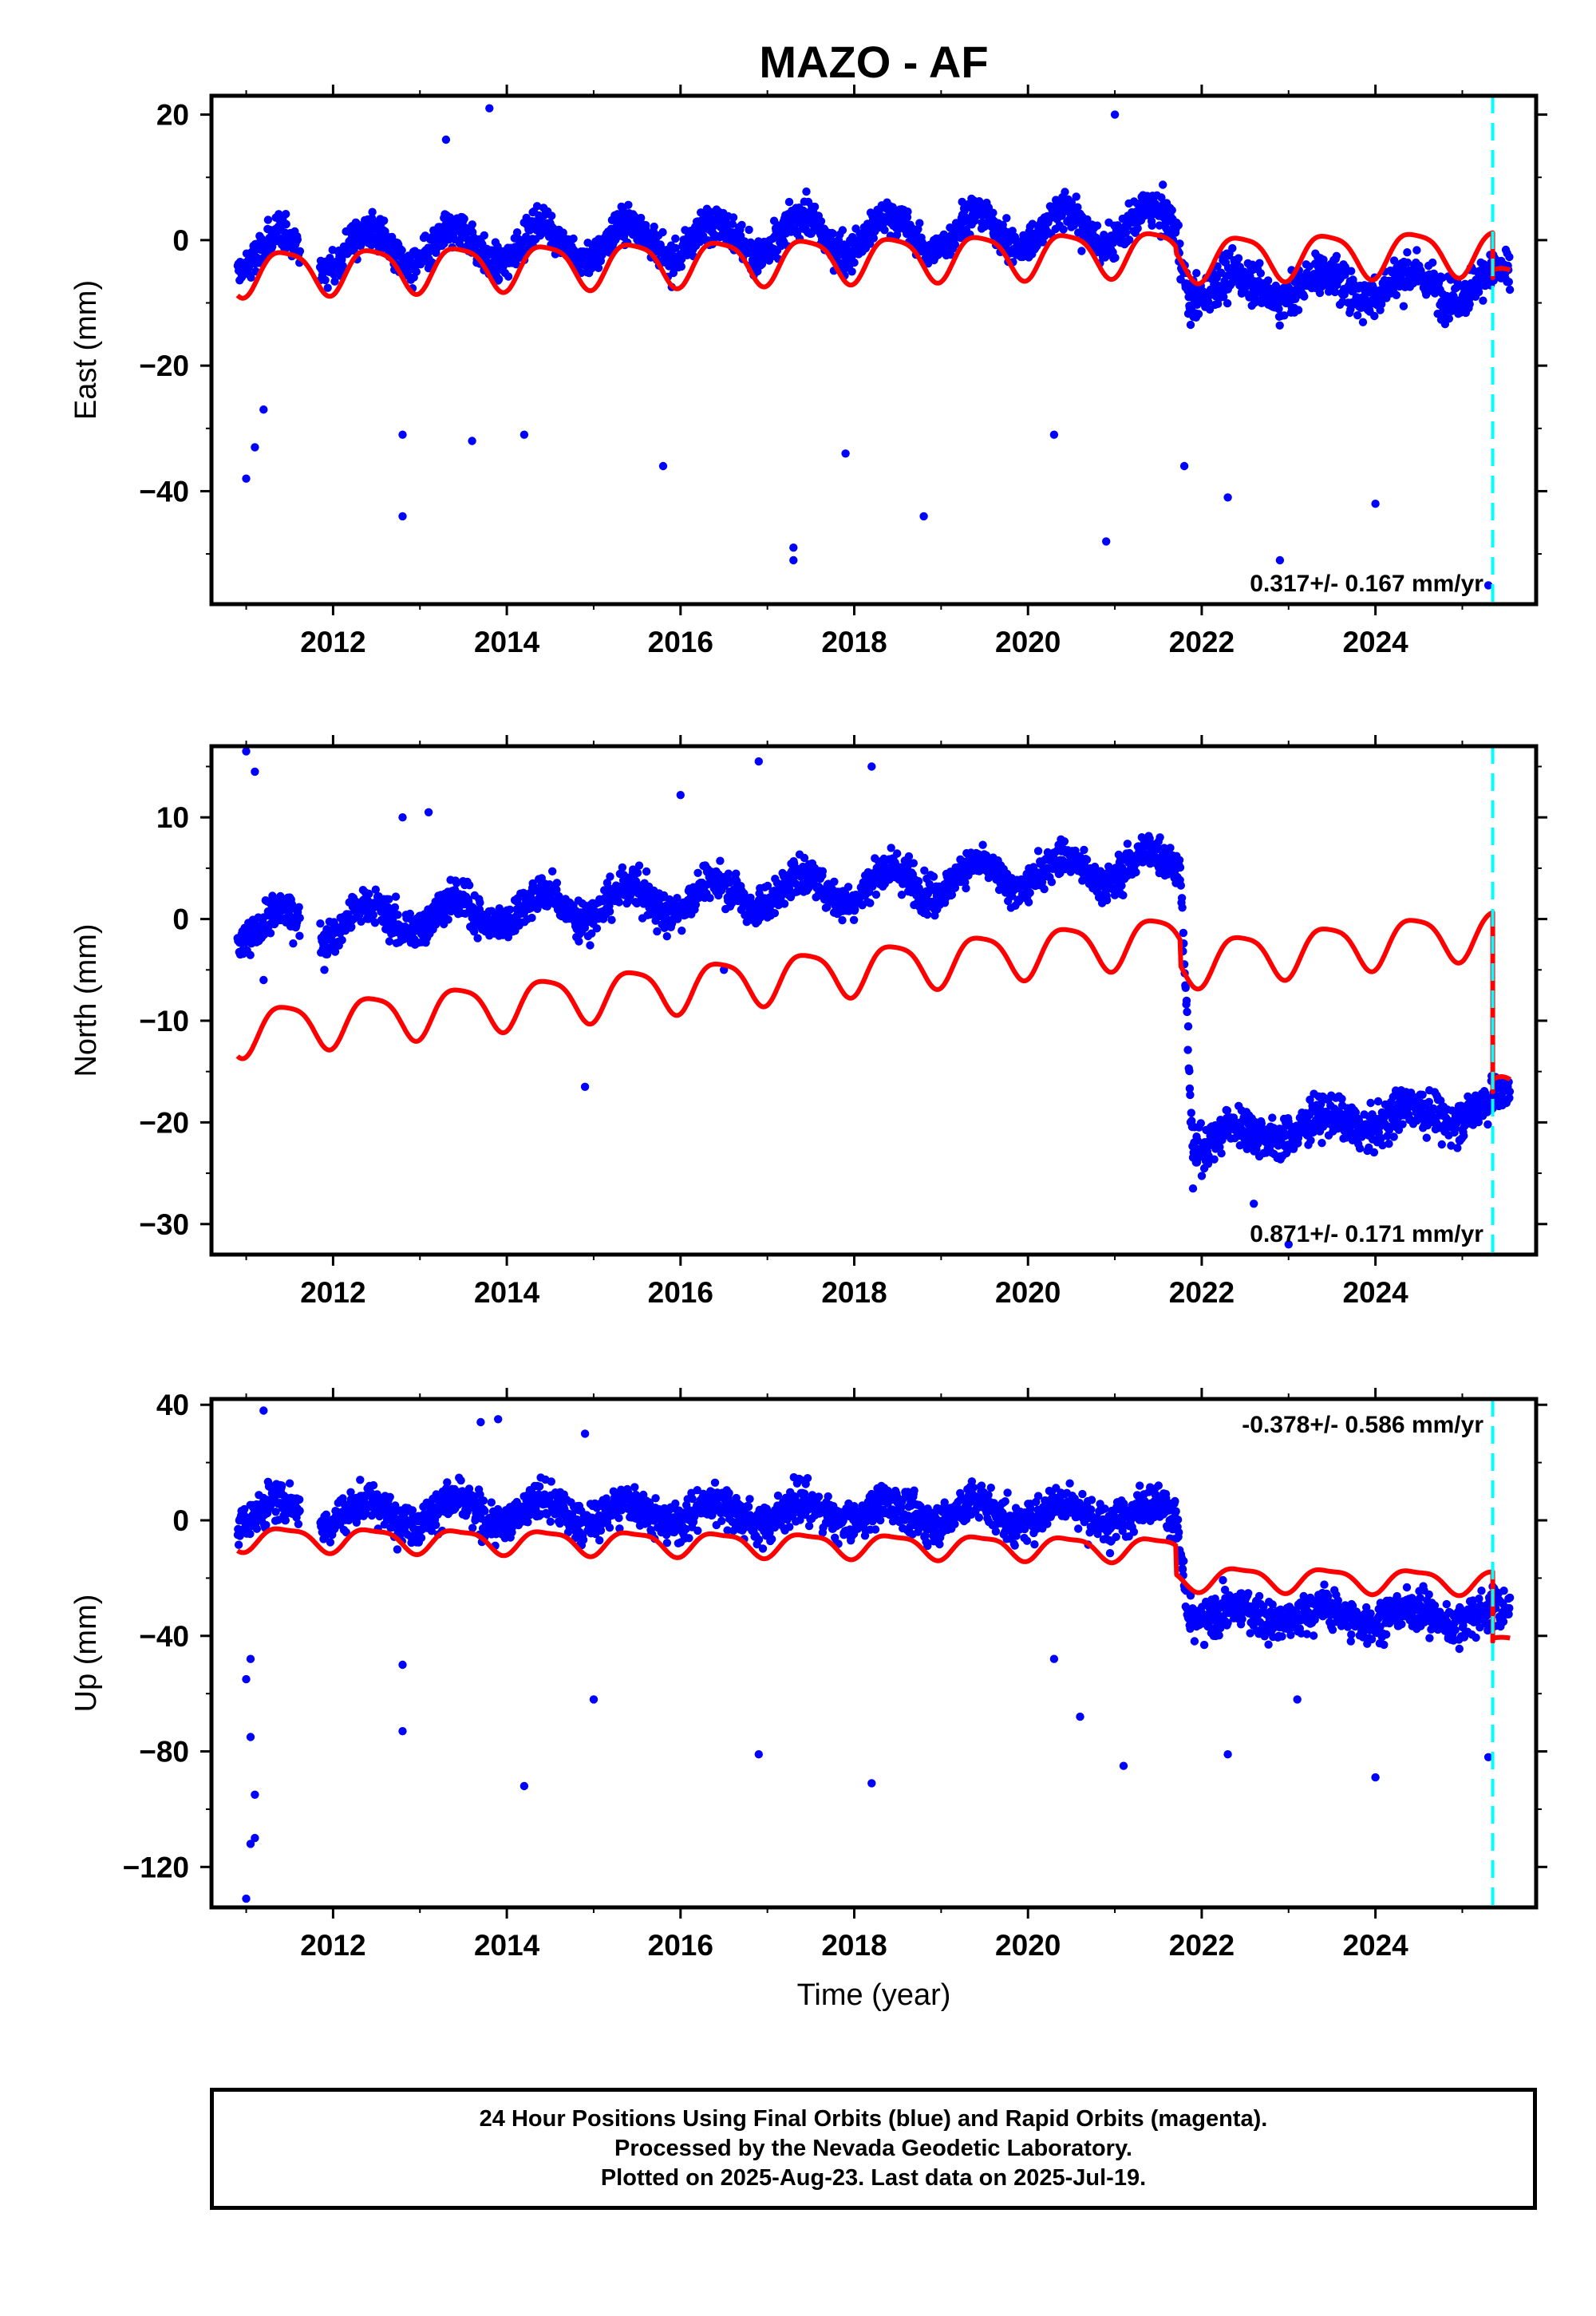 The width and height of the screenshot is (1596, 2316). What do you see at coordinates (332, 642) in the screenshot?
I see `x-tick-label: 2012` at bounding box center [332, 642].